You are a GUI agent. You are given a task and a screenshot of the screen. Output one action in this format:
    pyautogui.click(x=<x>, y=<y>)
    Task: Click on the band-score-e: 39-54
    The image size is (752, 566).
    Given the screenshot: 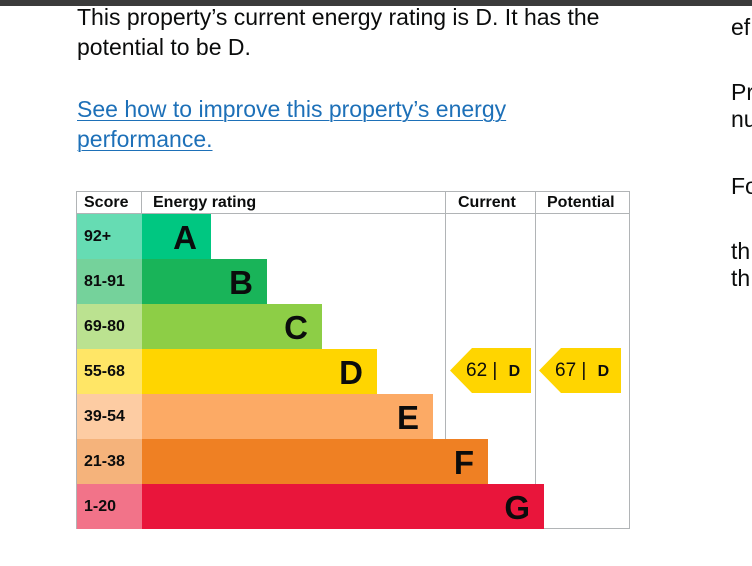 What is the action you would take?
    pyautogui.click(x=109, y=416)
    